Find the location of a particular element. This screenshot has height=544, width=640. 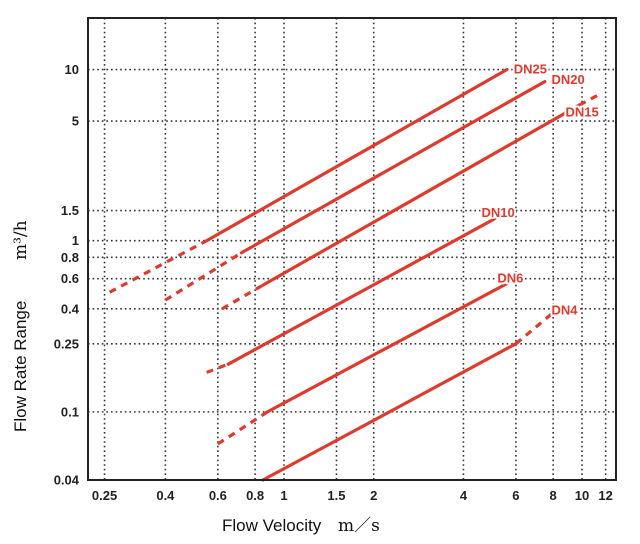

x-axis-ticks: 0.25 0.4 0.6 0.8 1 1.5 2 4 6 8 10 12 is located at coordinates (352, 495).